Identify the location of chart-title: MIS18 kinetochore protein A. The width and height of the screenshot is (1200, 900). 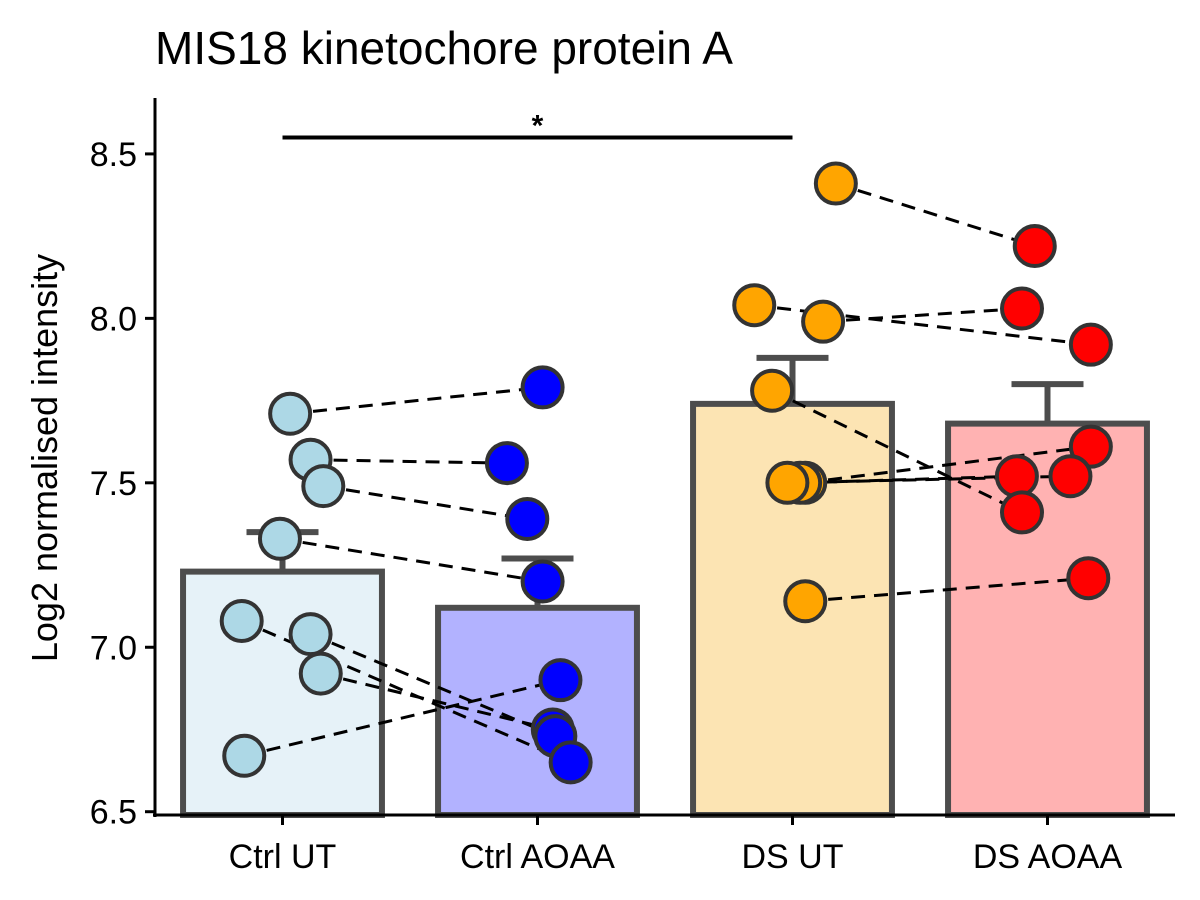
(444, 48).